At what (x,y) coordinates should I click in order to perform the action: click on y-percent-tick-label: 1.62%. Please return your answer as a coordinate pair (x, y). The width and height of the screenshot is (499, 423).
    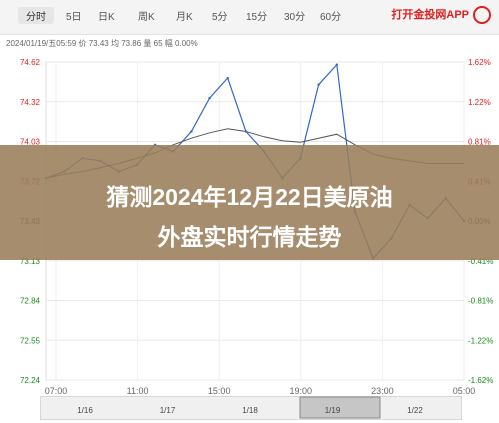
    Looking at the image, I should click on (479, 62).